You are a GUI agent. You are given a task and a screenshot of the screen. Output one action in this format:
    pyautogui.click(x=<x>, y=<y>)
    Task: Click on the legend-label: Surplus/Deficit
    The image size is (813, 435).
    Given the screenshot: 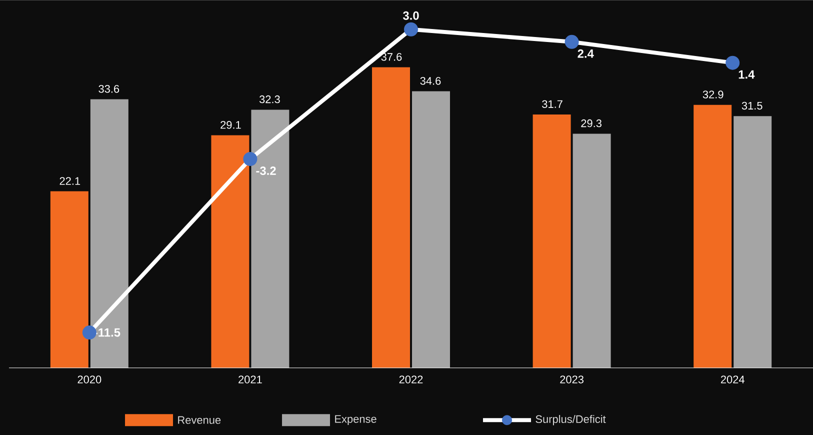 What is the action you would take?
    pyautogui.click(x=571, y=420)
    